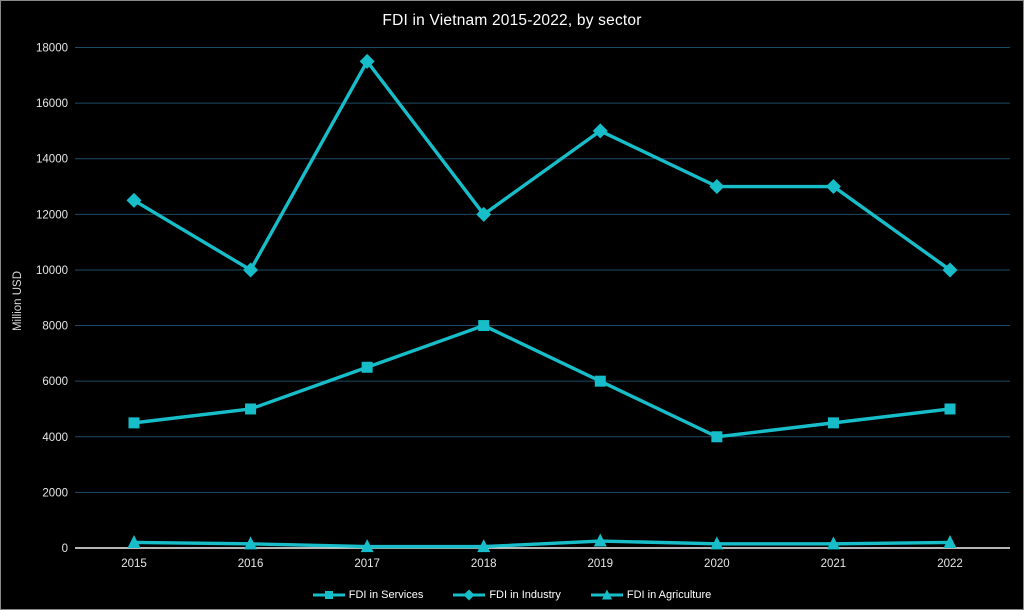 This screenshot has height=610, width=1024. I want to click on y-tick-label: 6000, so click(55, 382).